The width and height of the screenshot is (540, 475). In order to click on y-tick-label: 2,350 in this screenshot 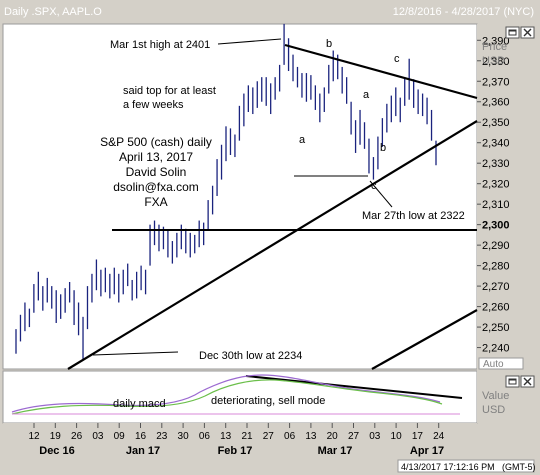, I will do `click(496, 123)`.